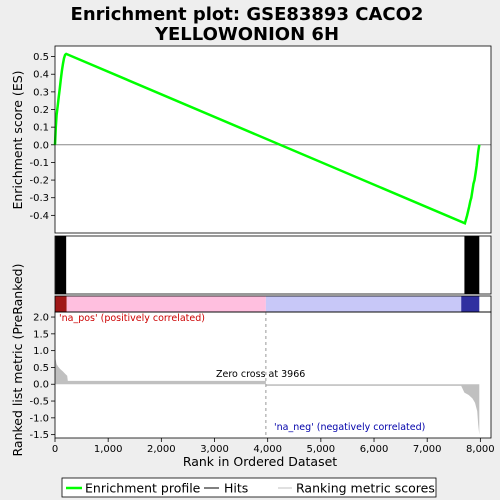  Describe the element at coordinates (41, 128) in the screenshot. I see `es-y-tick-label: 0.1` at that location.